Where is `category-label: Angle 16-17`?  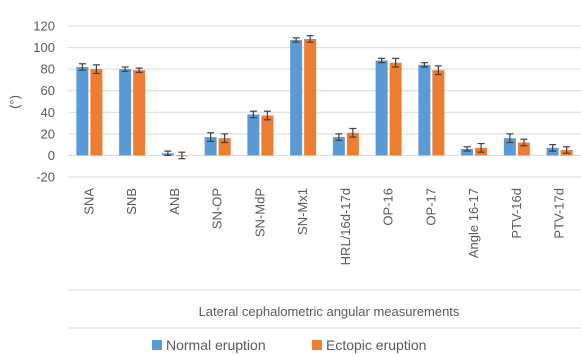
category-label: Angle 16-17 is located at coordinates (473, 223).